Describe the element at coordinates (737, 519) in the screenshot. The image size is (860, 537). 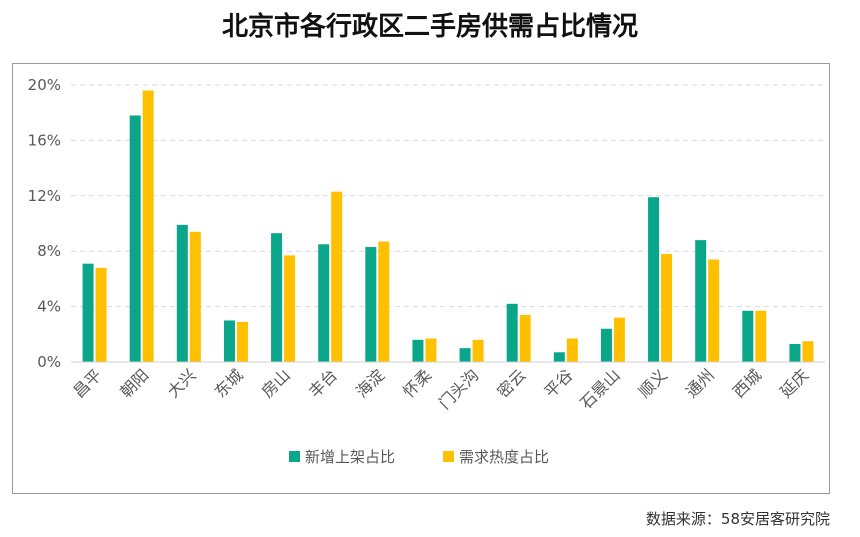
I see `data-source-note: 数据来源：58安居客研究院` at that location.